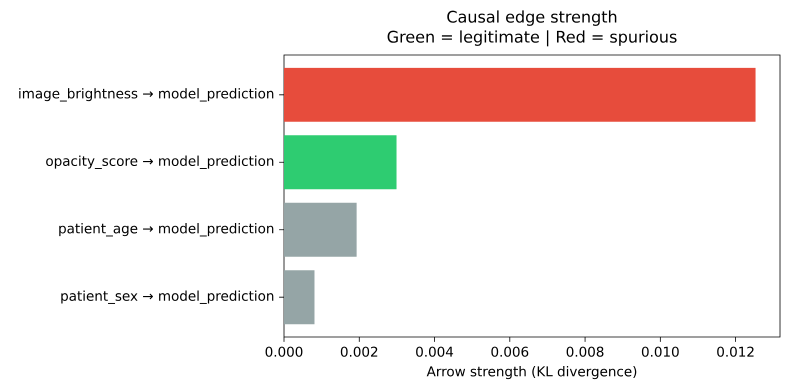 The width and height of the screenshot is (790, 390). What do you see at coordinates (167, 297) in the screenshot?
I see `y-tick-label: patient_sex → model_prediction` at bounding box center [167, 297].